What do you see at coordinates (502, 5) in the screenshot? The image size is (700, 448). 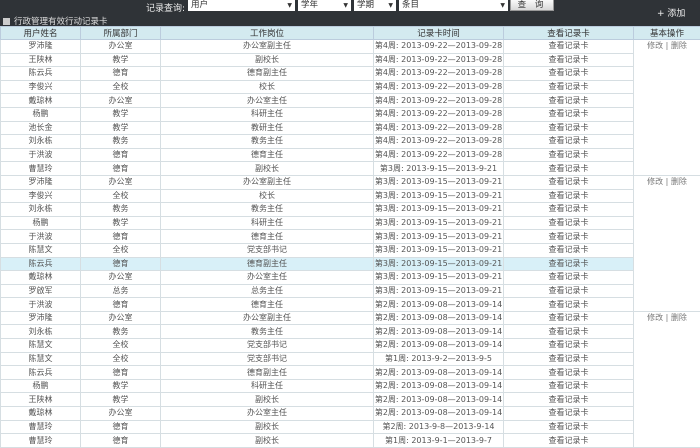 I see `chevron-down-icon: ▼` at bounding box center [502, 5].